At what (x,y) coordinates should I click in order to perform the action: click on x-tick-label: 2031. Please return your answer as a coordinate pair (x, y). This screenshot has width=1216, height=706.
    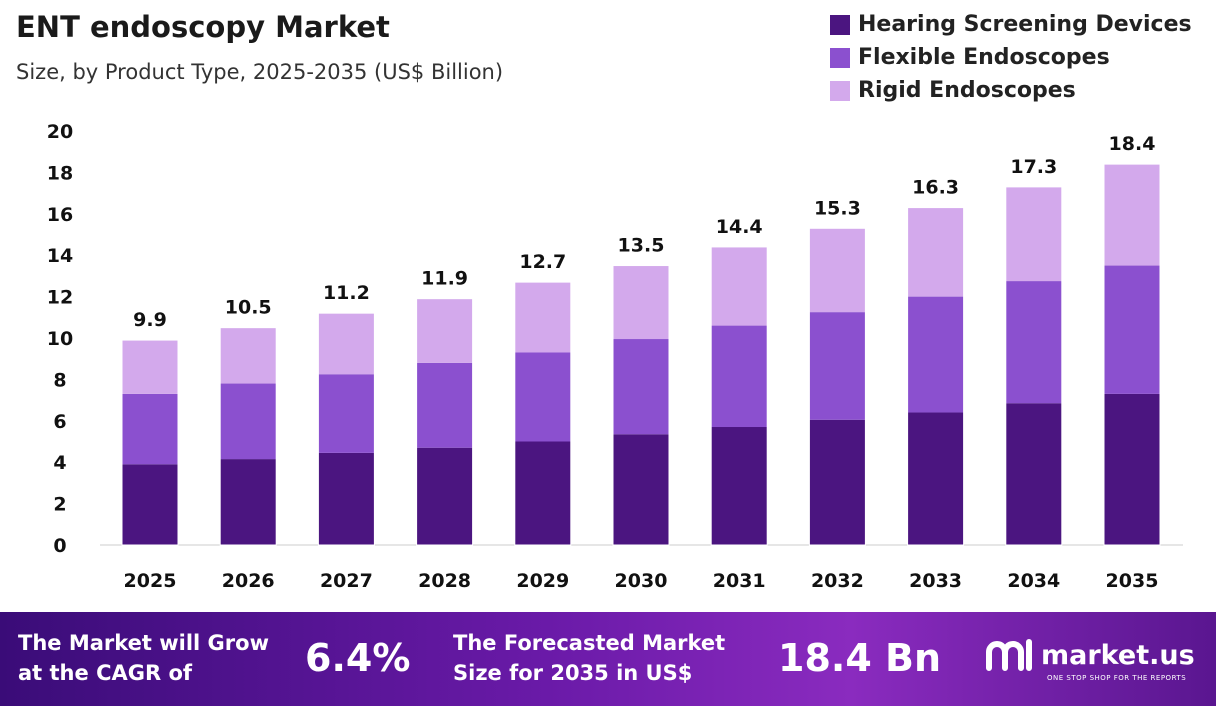
    Looking at the image, I should click on (739, 581).